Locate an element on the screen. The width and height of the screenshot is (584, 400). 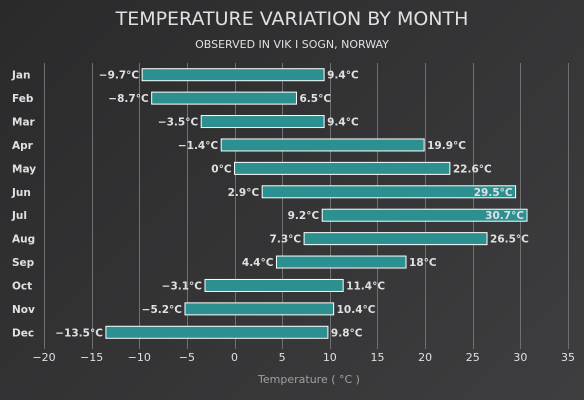
x-tick-label: 20 is located at coordinates (425, 357).